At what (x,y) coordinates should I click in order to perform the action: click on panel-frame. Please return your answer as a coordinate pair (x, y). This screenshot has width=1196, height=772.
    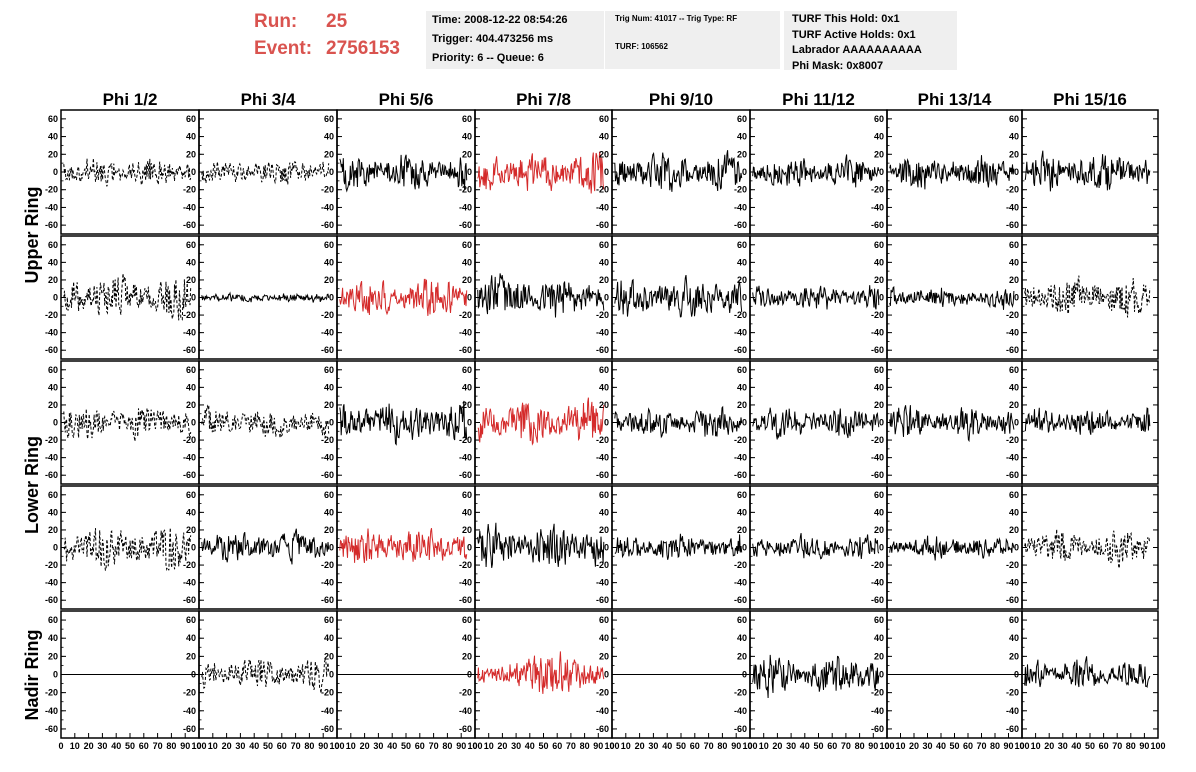
    Looking at the image, I should click on (681, 547).